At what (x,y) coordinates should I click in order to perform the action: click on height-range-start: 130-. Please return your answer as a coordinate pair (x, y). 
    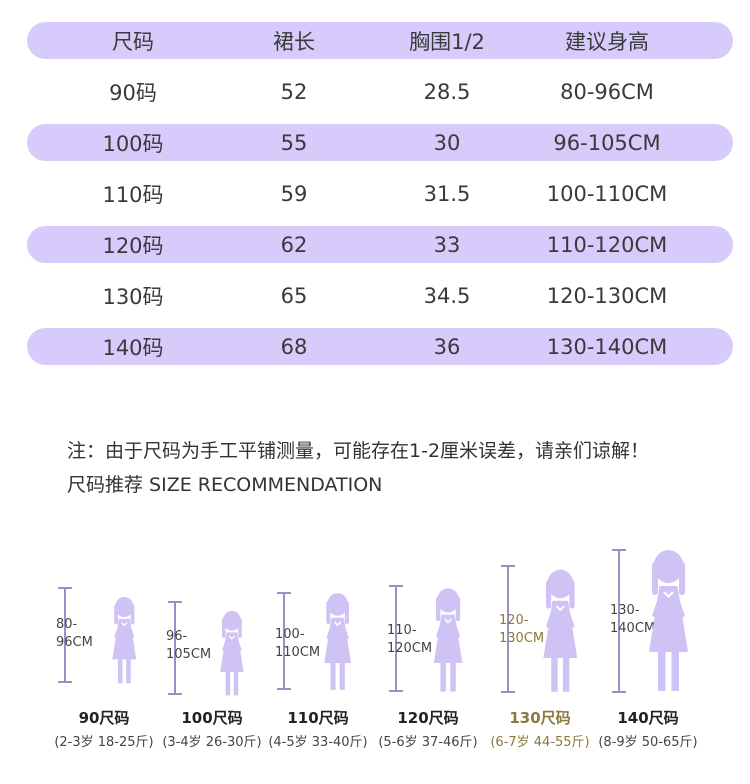
    Looking at the image, I should click on (625, 610).